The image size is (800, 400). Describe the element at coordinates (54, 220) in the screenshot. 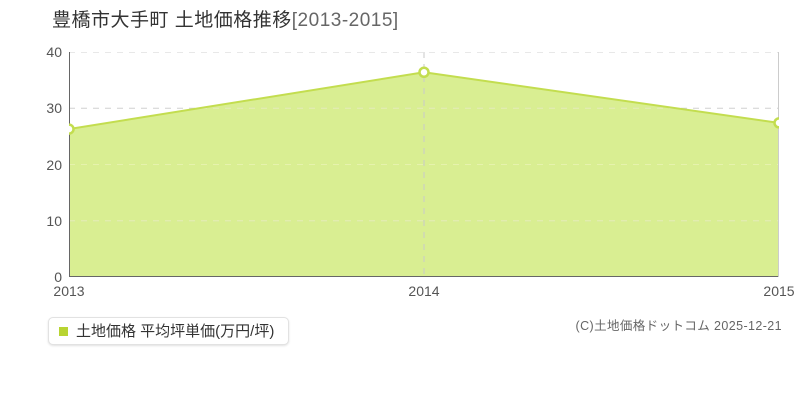

I see `y-tick-label: 10` at that location.